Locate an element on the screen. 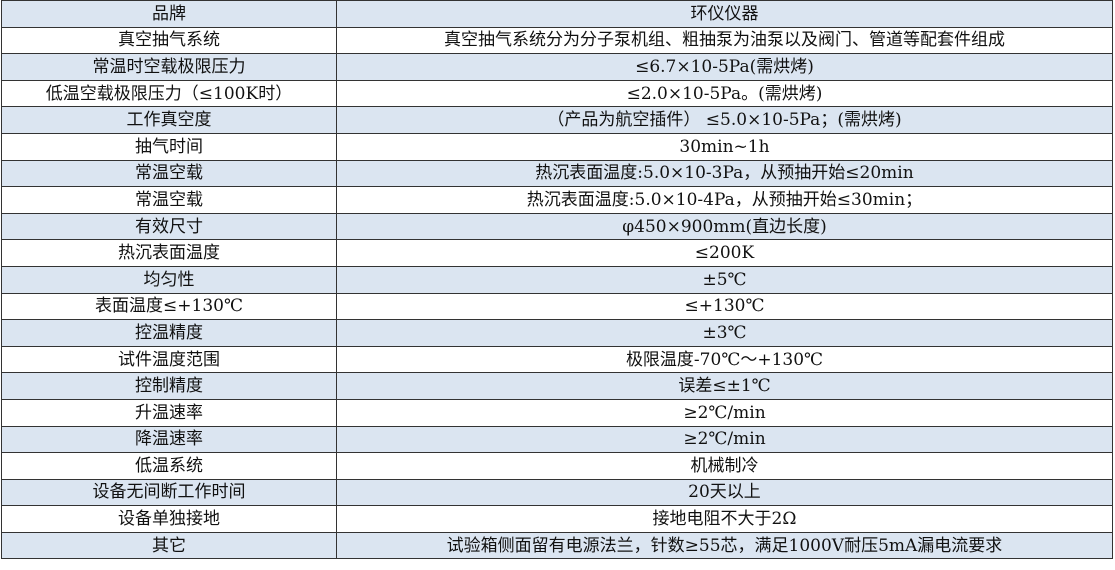 The image size is (1115, 570). table-row: 工作真空度 （产品为航空插件） ≤5.0×10-5Pa；(需烘烤) is located at coordinates (557, 120).